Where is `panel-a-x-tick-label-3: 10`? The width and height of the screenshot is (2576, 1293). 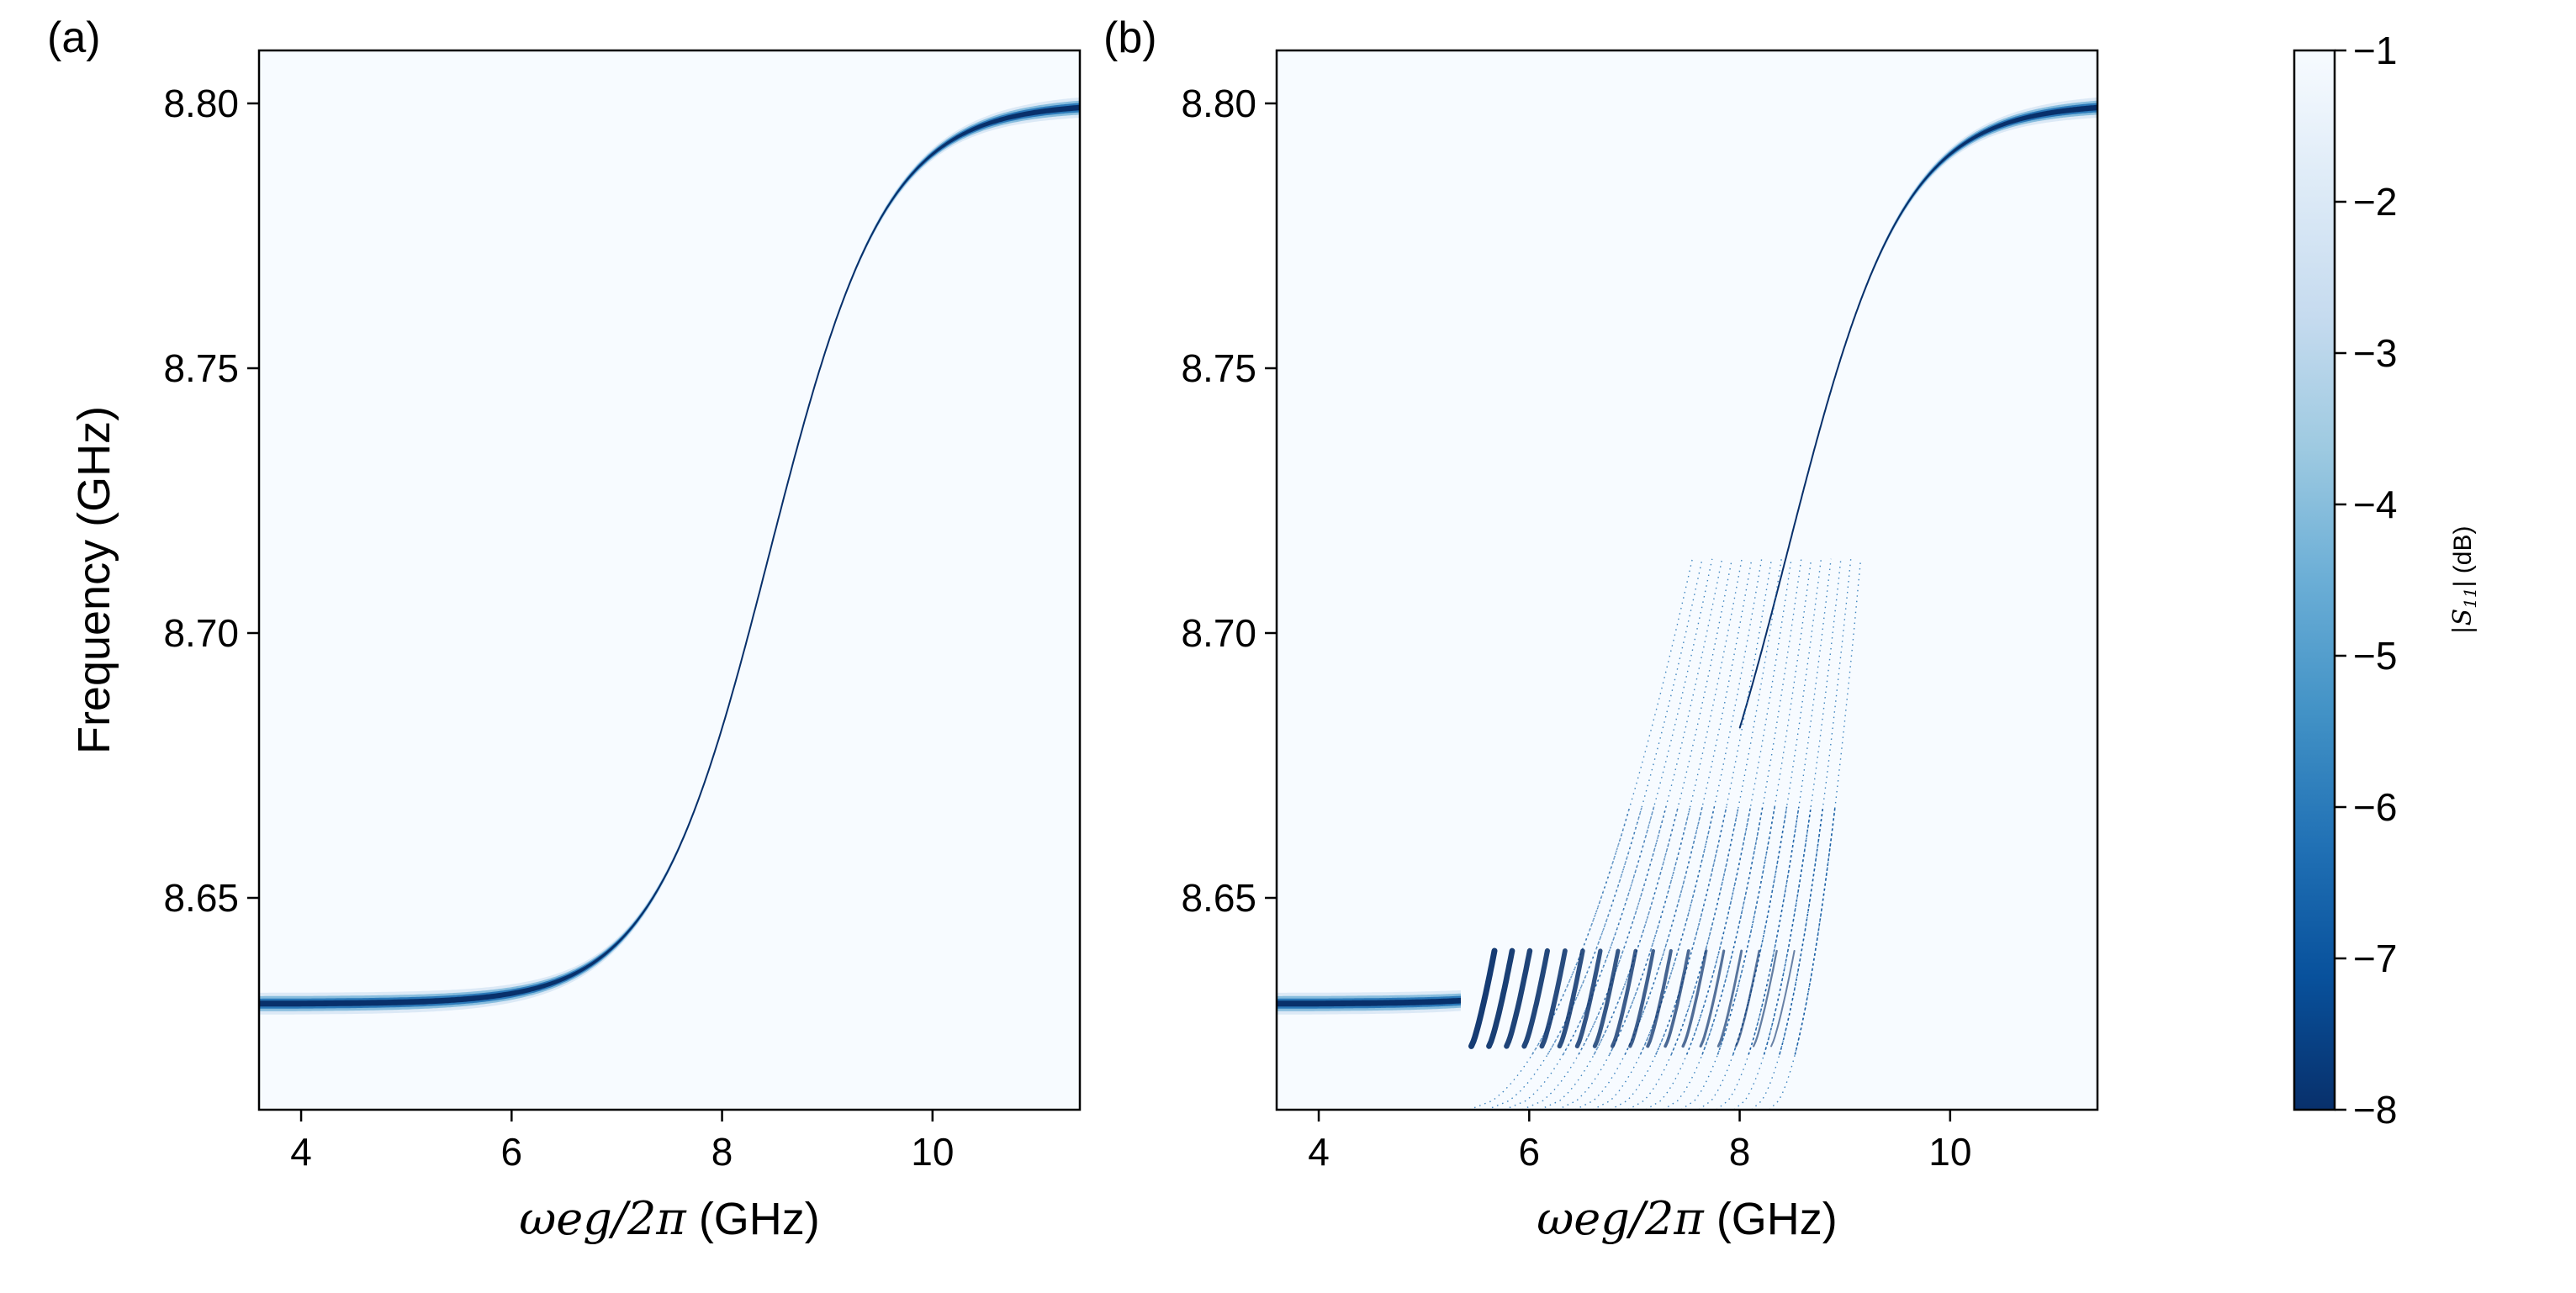
panel-a-x-tick-label-3: 10 is located at coordinates (932, 1152).